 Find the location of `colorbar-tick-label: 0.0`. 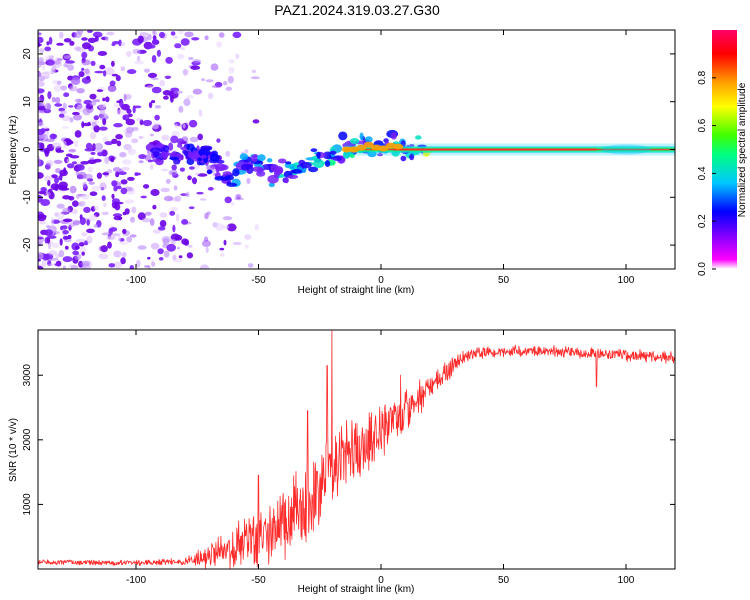

colorbar-tick-label: 0.0 is located at coordinates (702, 269).